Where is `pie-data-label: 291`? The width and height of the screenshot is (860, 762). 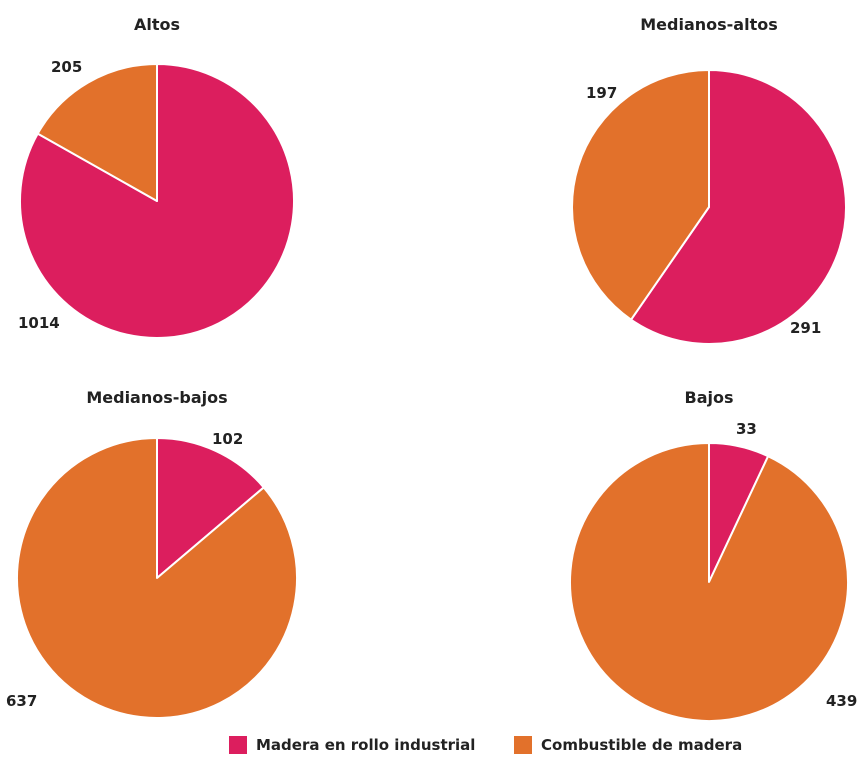
pie-data-label: 291 is located at coordinates (805, 328).